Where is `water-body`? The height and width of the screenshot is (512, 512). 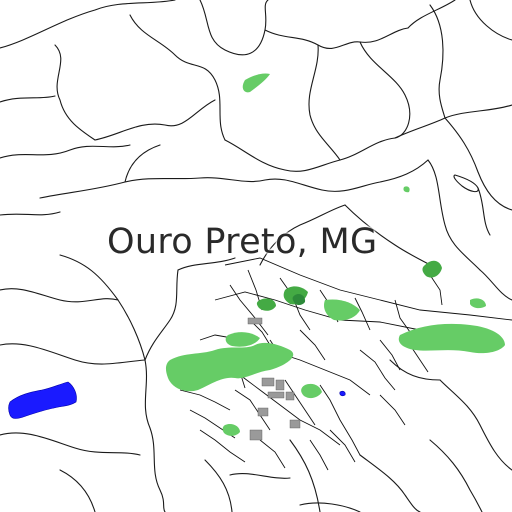
water-body is located at coordinates (42, 400).